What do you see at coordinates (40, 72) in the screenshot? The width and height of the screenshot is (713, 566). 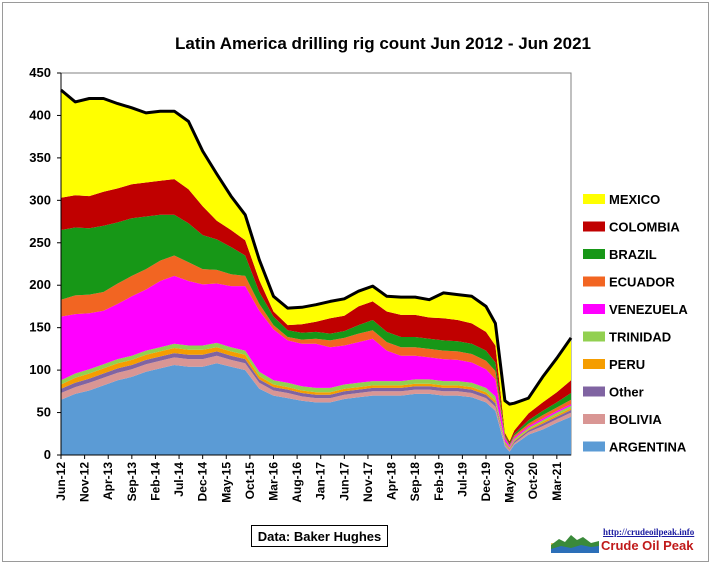 I see `y-tick-label: 450` at bounding box center [40, 72].